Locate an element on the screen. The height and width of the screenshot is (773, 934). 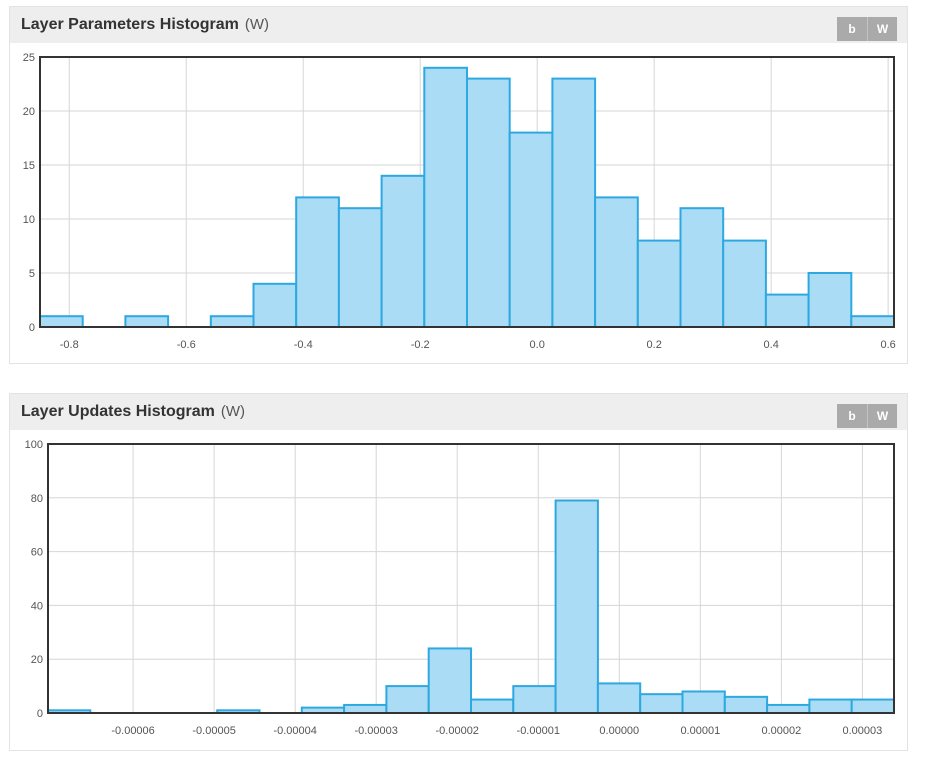
x-tick-label: 0.0 is located at coordinates (537, 345).